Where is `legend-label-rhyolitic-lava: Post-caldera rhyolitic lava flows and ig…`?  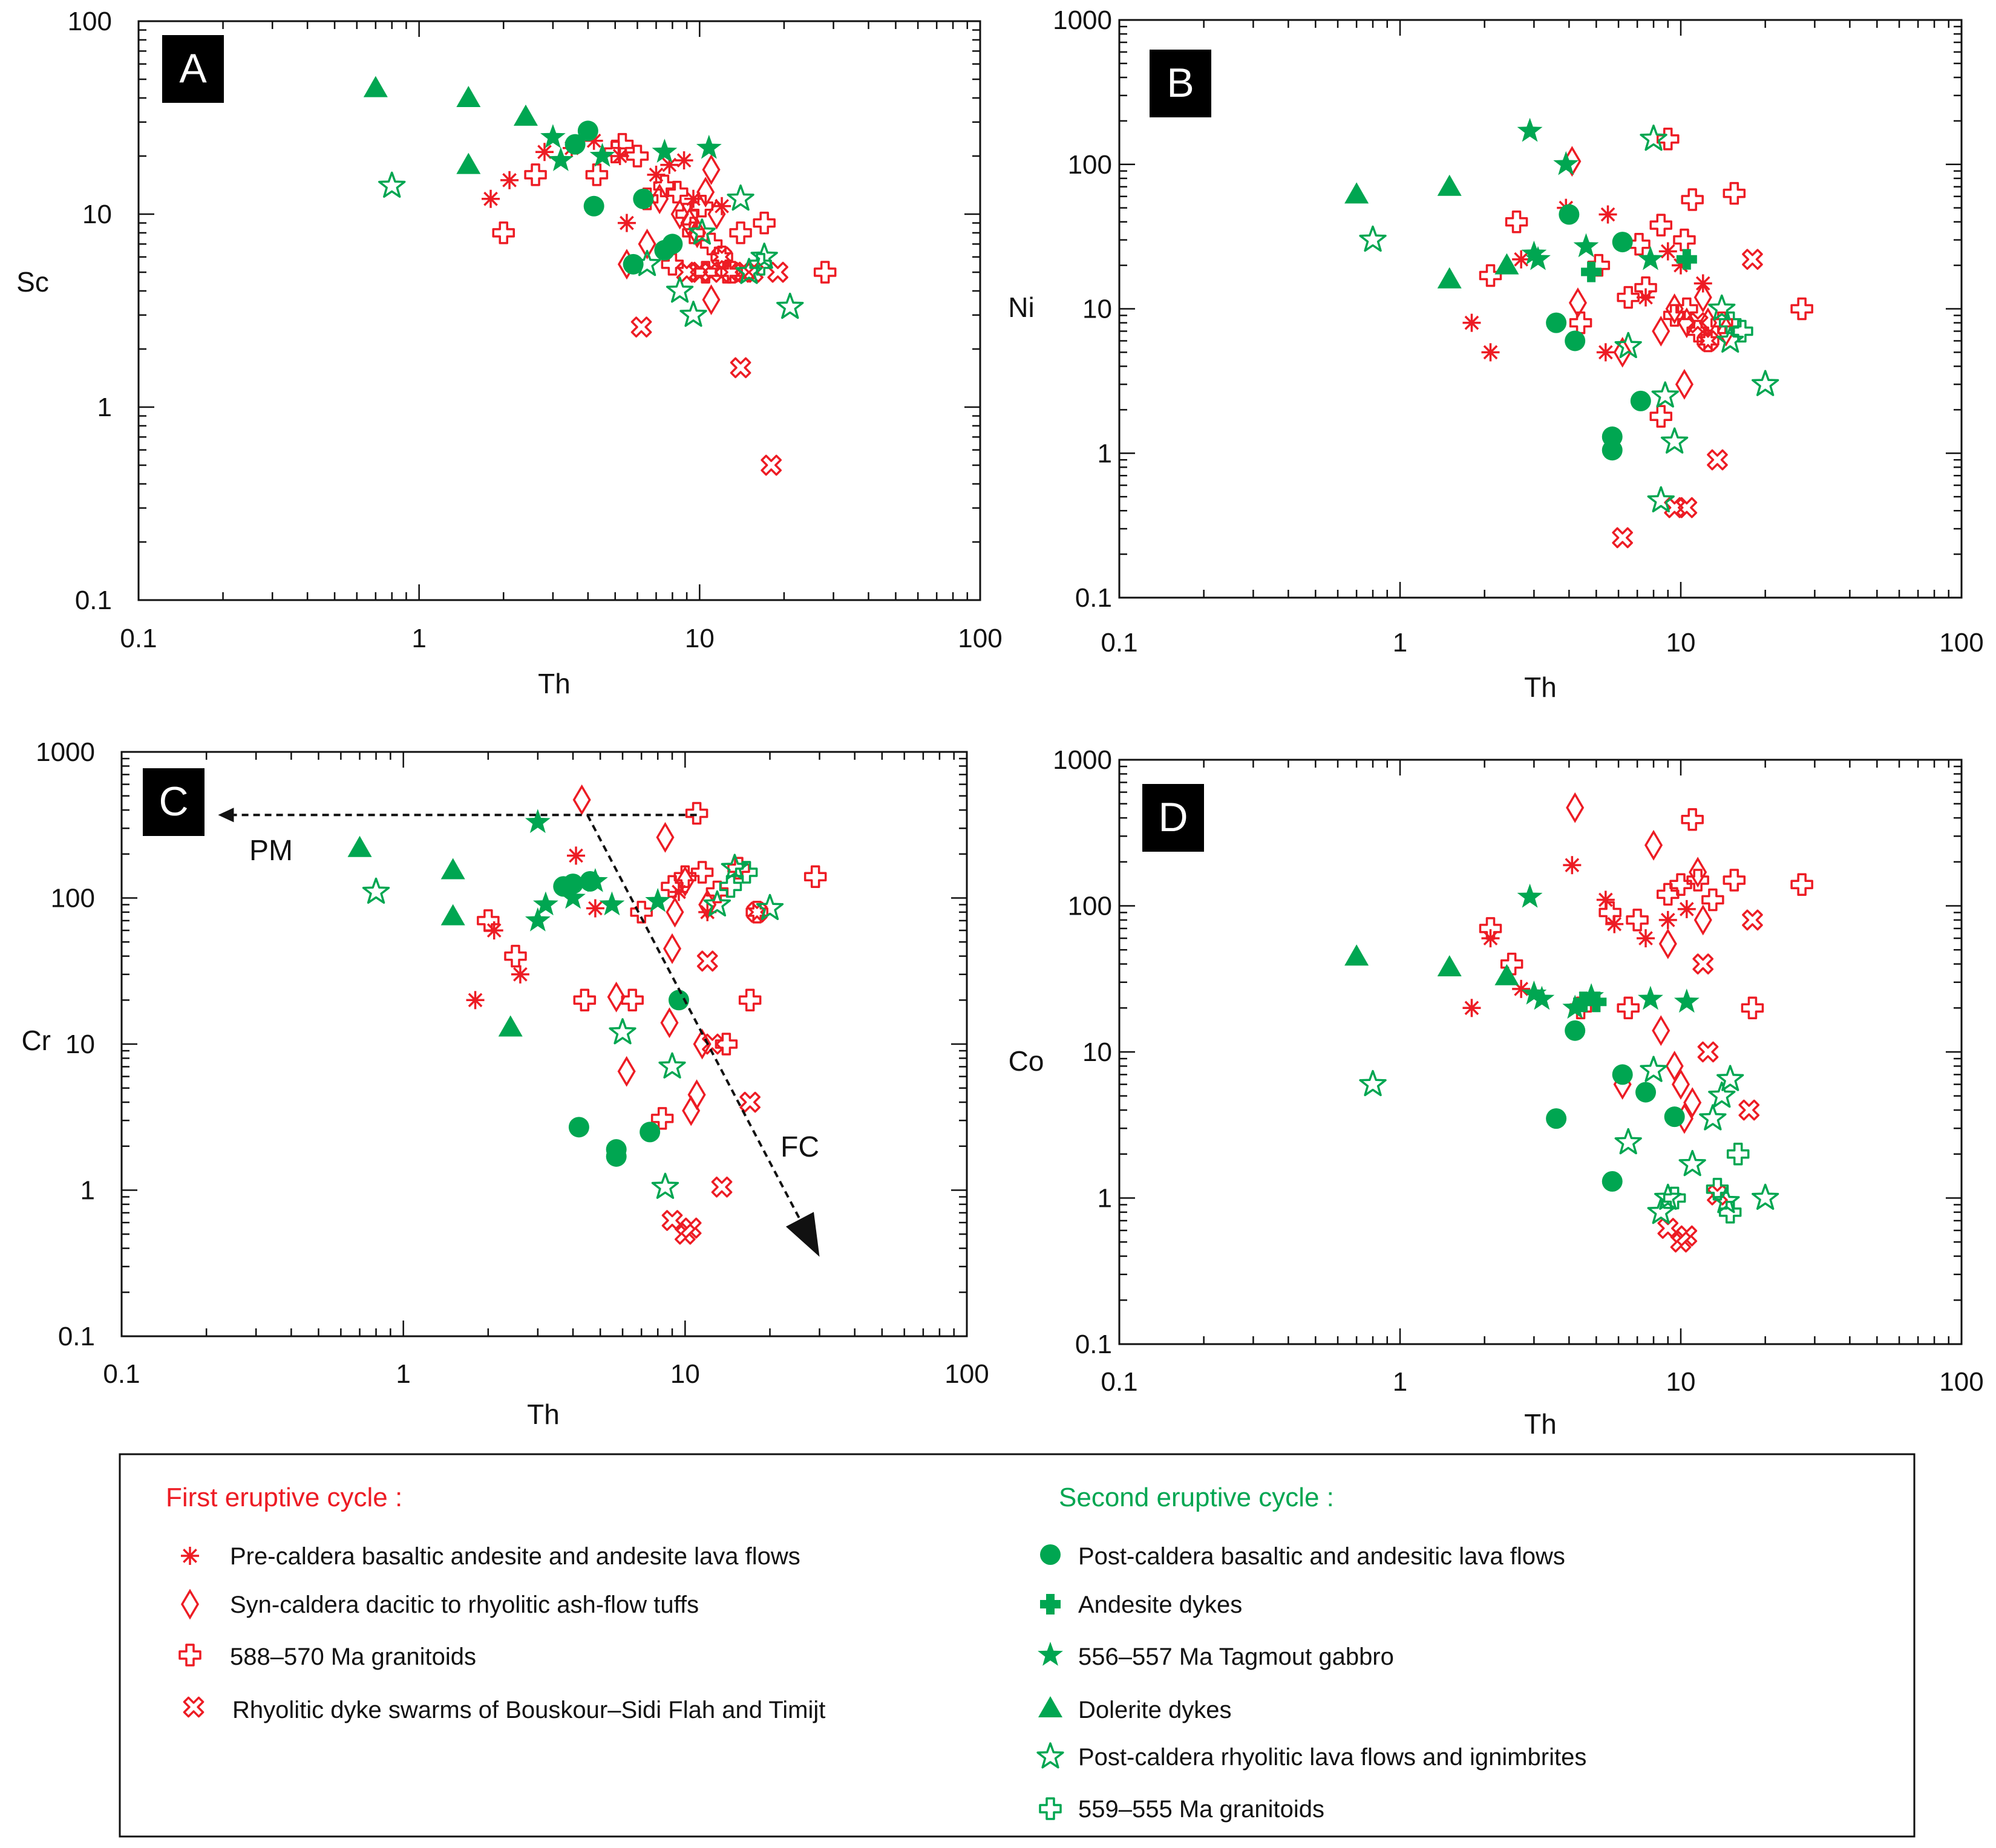 legend-label-rhyolitic-lava: Post-caldera rhyolitic lava flows and ig… is located at coordinates (1332, 1757).